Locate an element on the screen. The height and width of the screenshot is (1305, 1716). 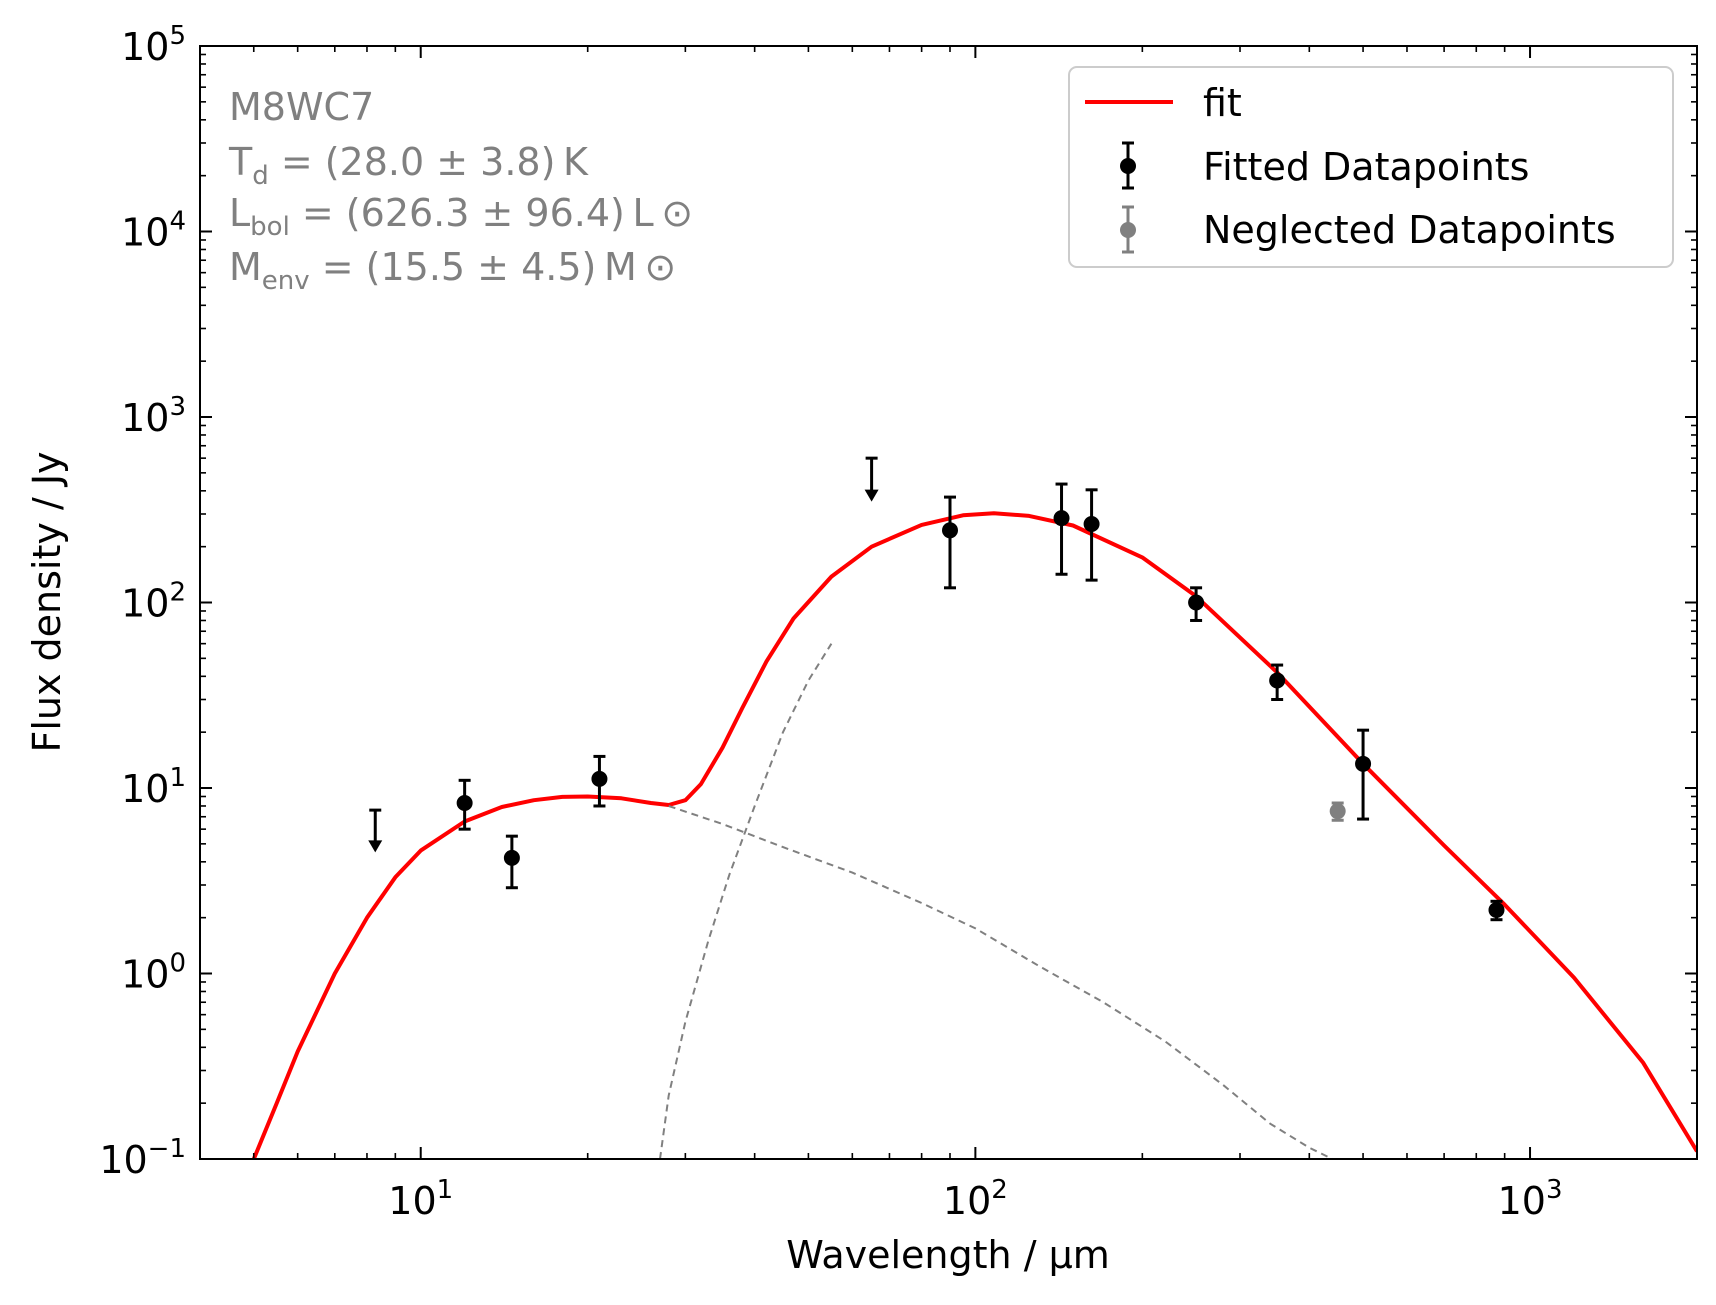
fitted-datapoint-4-marker is located at coordinates (949, 530).